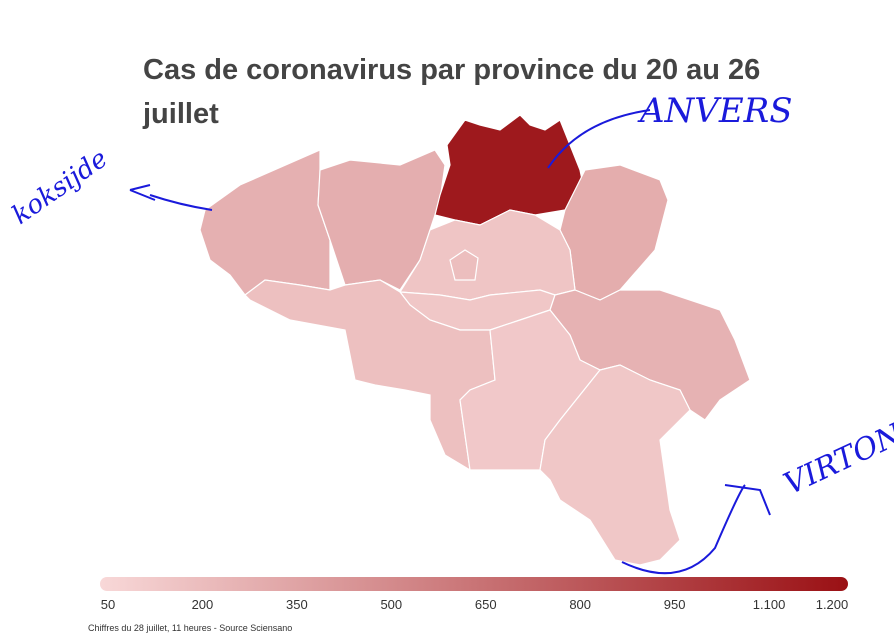  What do you see at coordinates (486, 604) in the screenshot?
I see `scale-tick-label: 650` at bounding box center [486, 604].